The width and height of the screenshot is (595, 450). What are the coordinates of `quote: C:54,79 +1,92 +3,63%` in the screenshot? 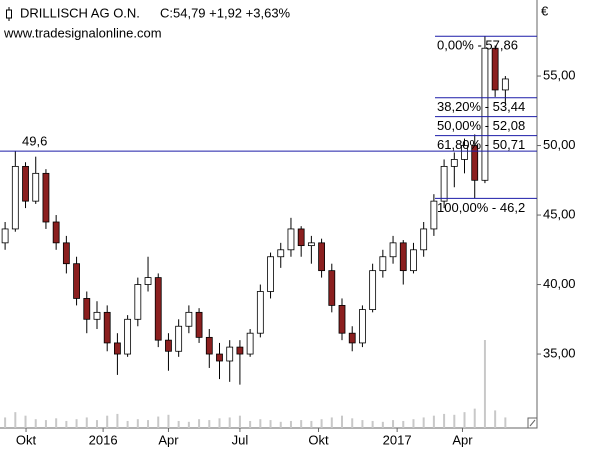 It's located at (225, 12).